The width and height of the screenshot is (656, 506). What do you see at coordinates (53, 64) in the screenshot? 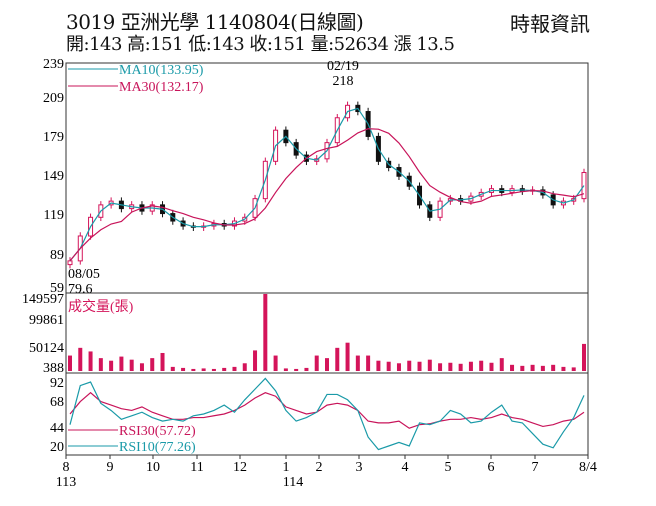
I see `price-tick-label: 239` at bounding box center [53, 64].